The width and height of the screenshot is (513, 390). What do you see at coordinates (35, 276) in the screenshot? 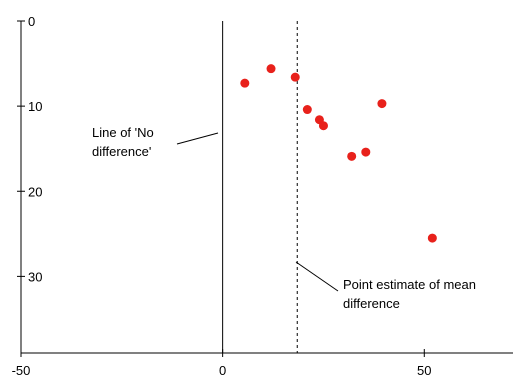
I see `y-tick-label: 30` at bounding box center [35, 276].